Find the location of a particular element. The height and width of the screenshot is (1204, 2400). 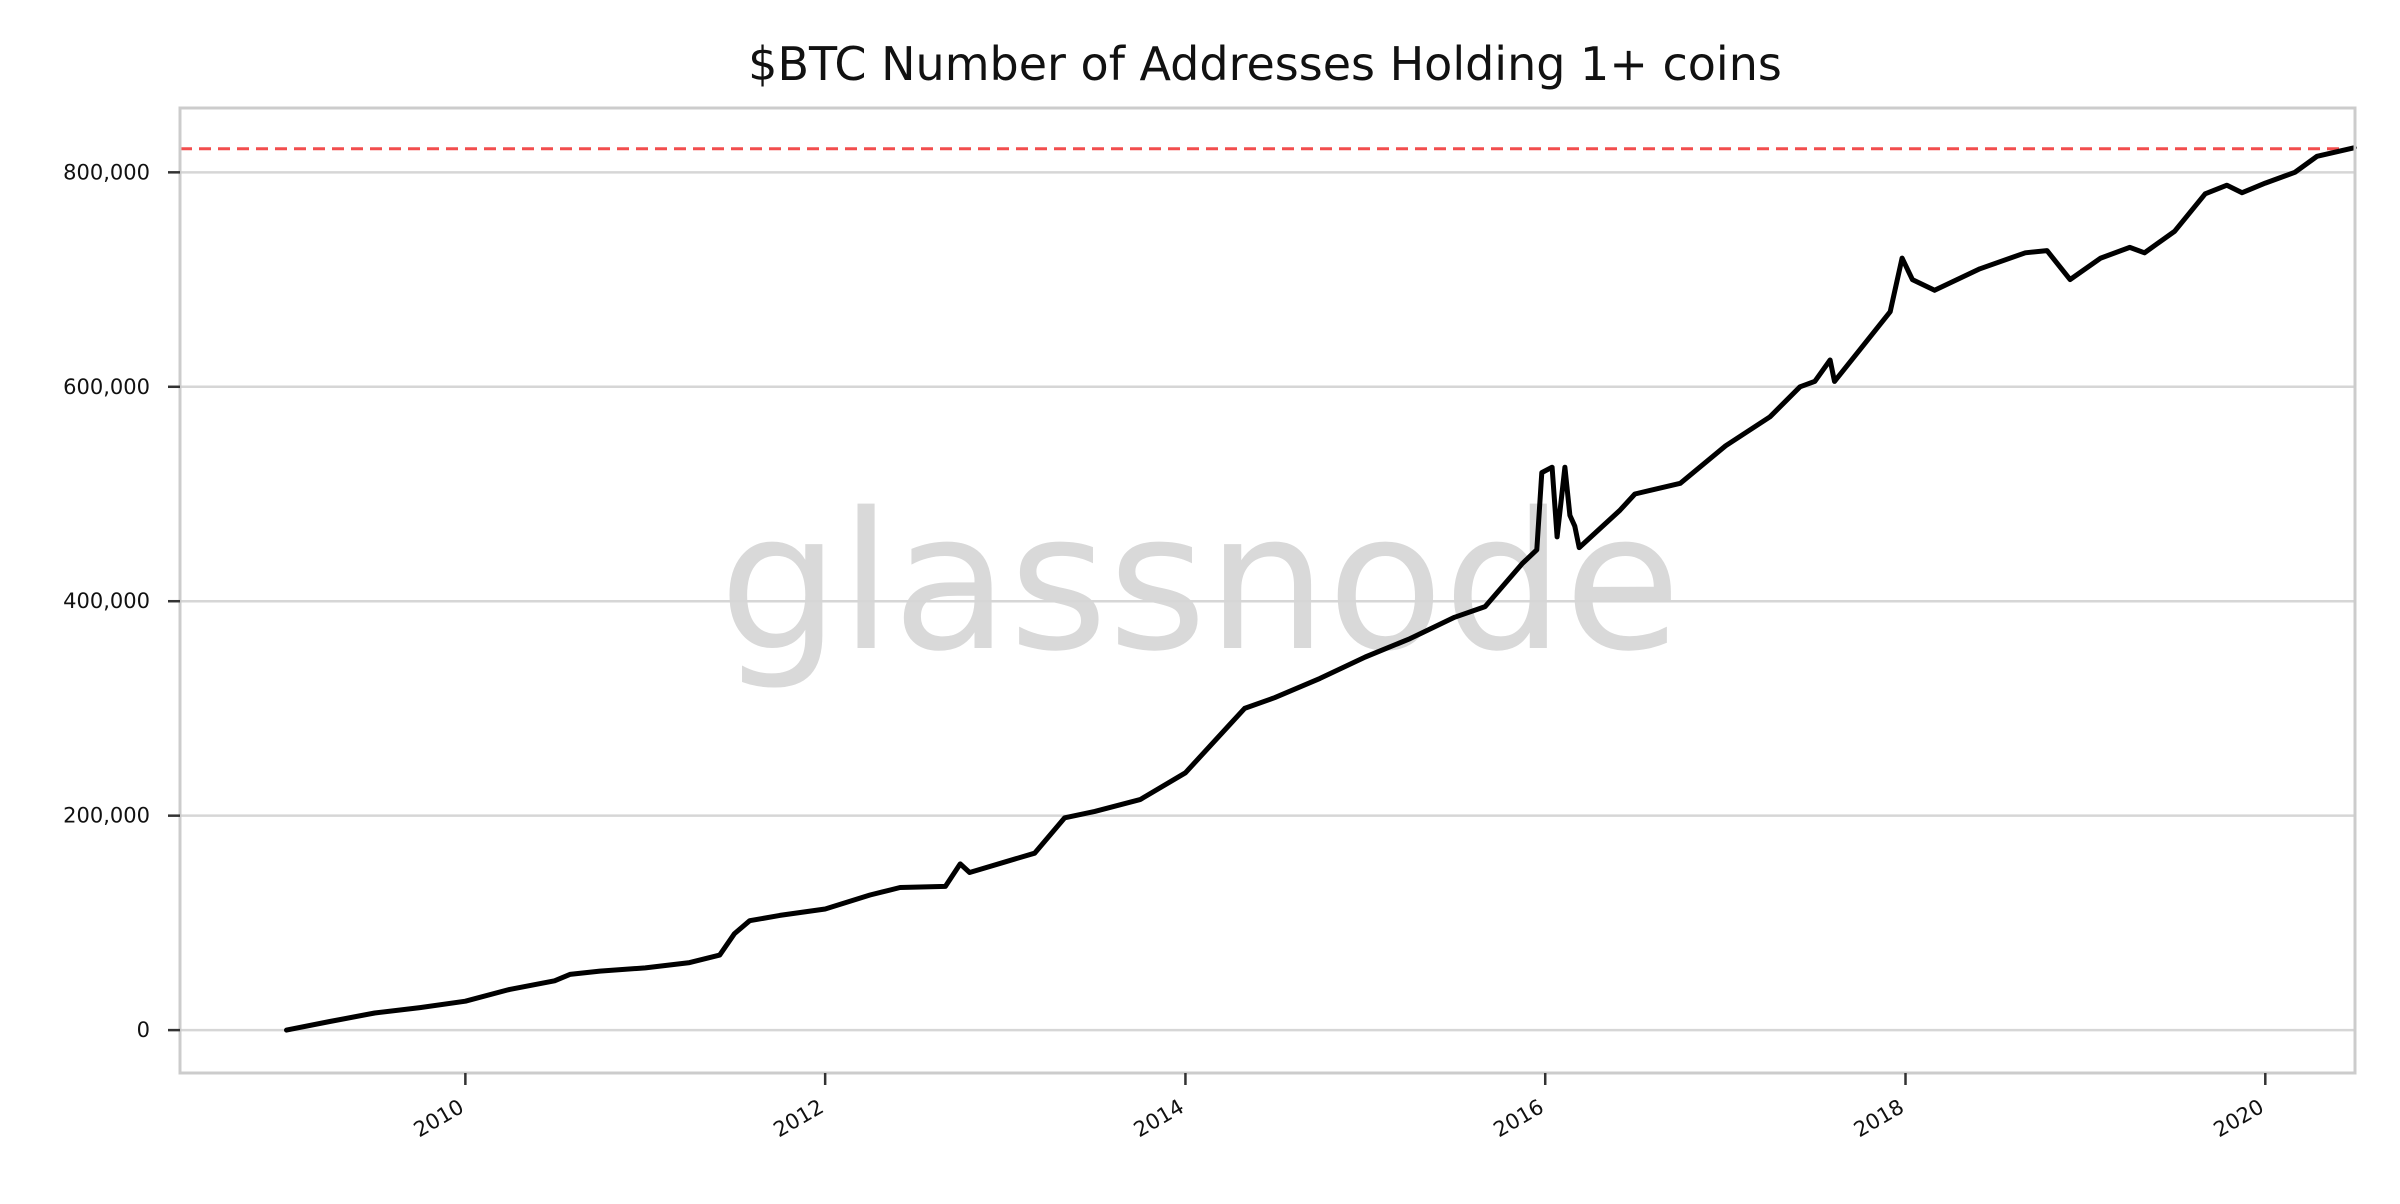

y-tick-label: 800,000 is located at coordinates (106, 172).